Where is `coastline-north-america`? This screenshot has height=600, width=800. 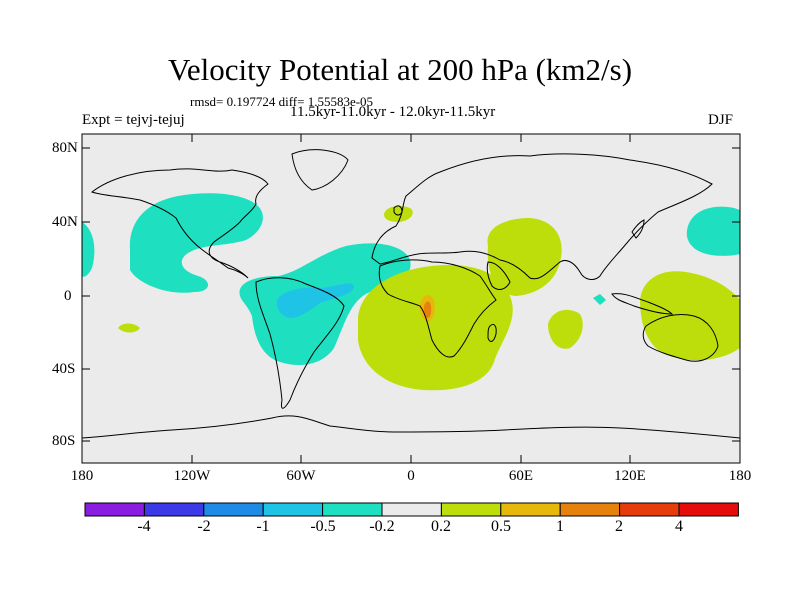
coastline-north-america is located at coordinates (179, 223).